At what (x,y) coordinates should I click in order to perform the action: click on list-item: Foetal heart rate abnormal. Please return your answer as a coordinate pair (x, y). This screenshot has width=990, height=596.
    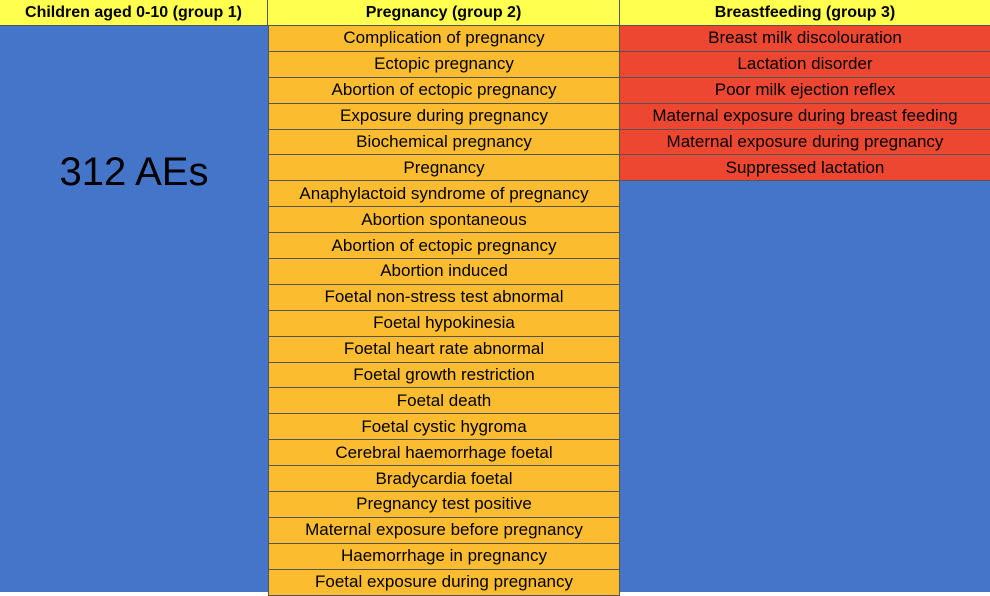
    Looking at the image, I should click on (444, 349).